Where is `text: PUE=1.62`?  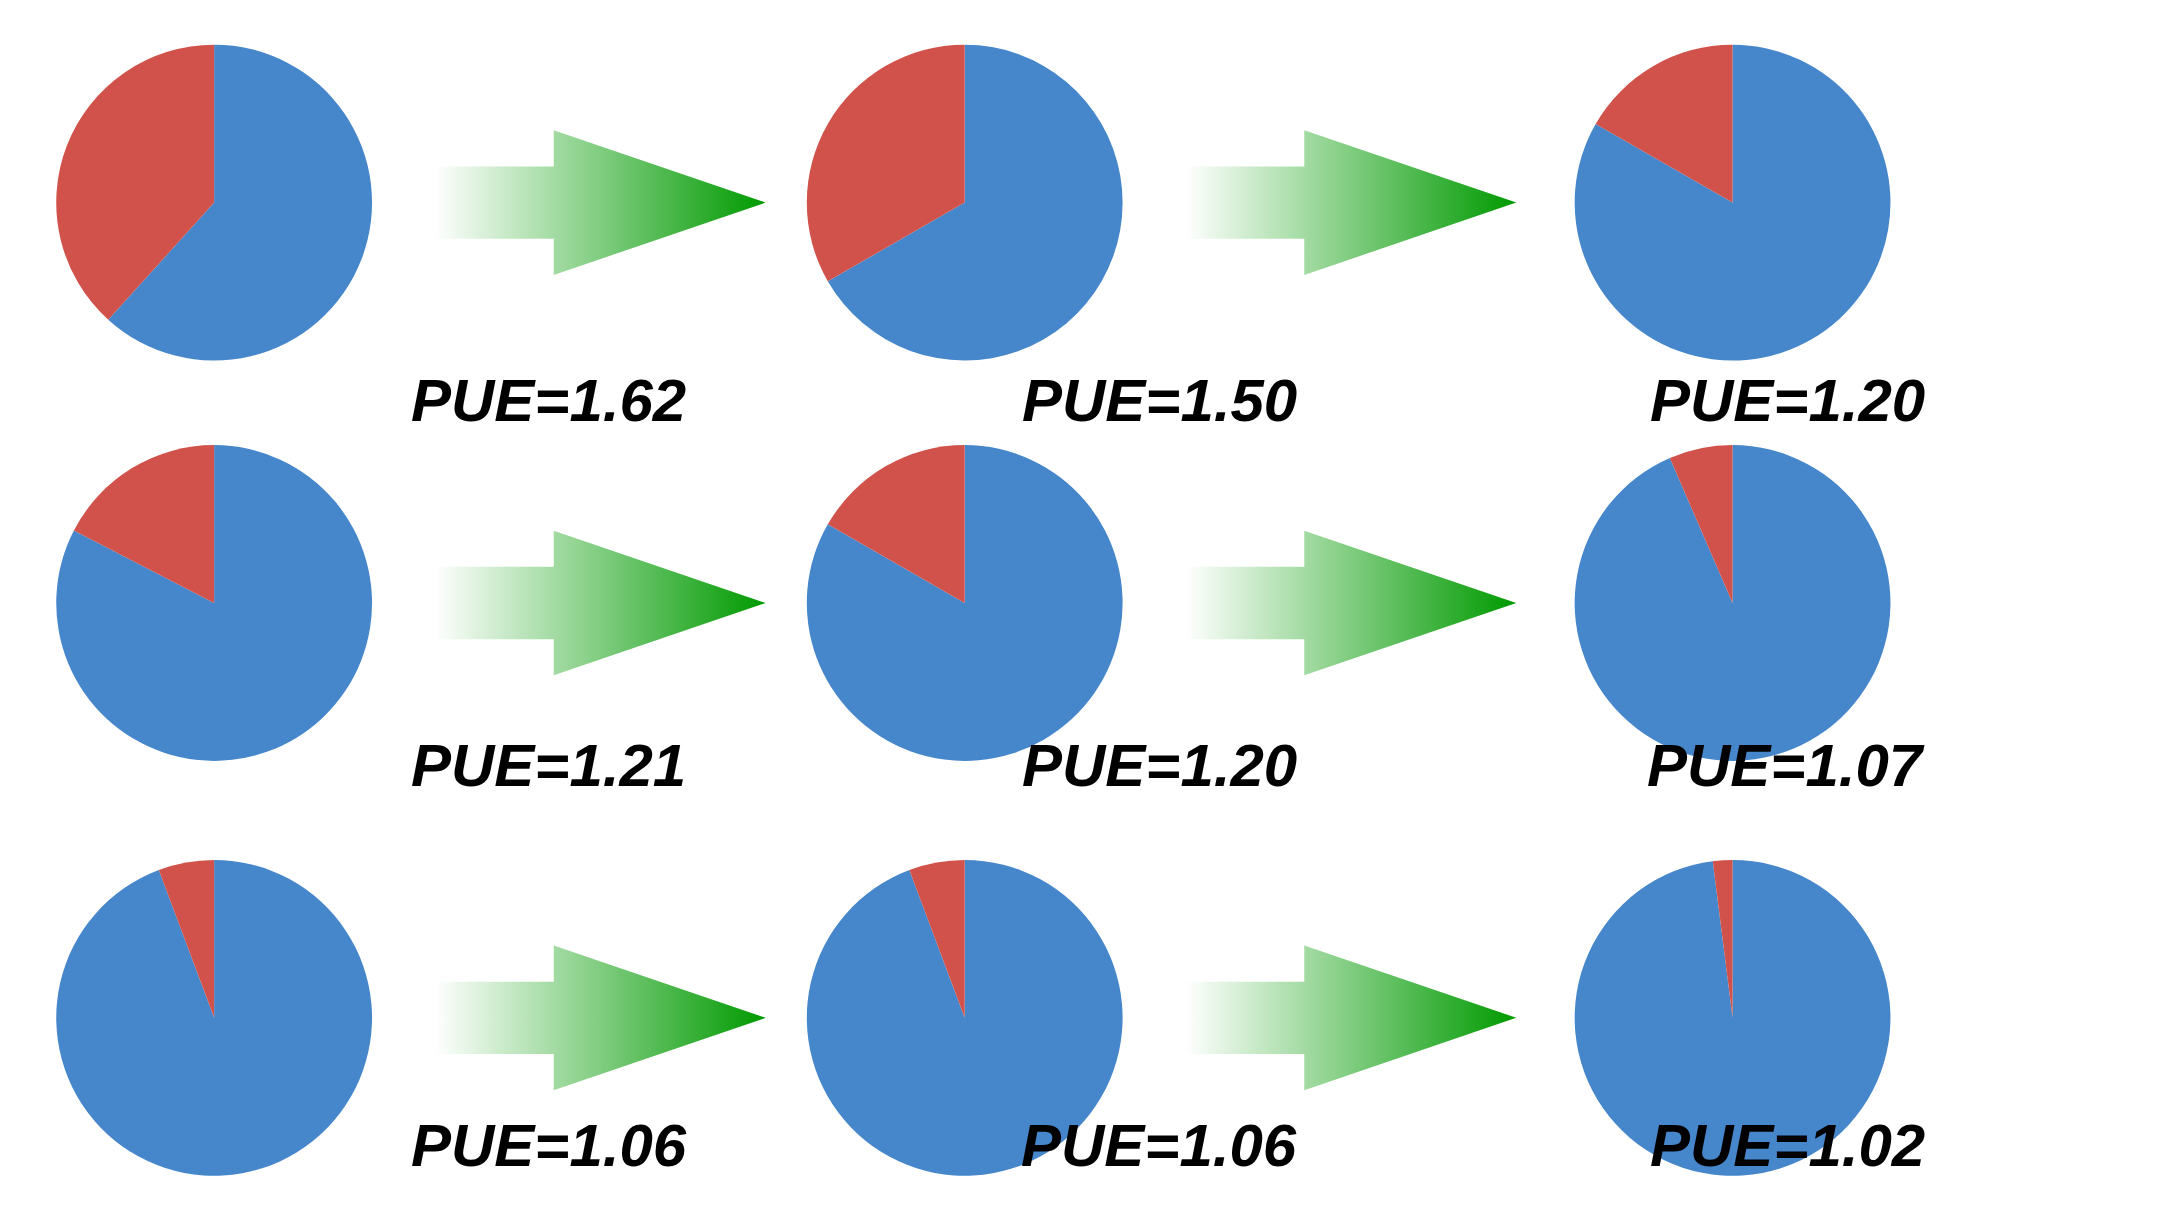 text: PUE=1.62 is located at coordinates (549, 400).